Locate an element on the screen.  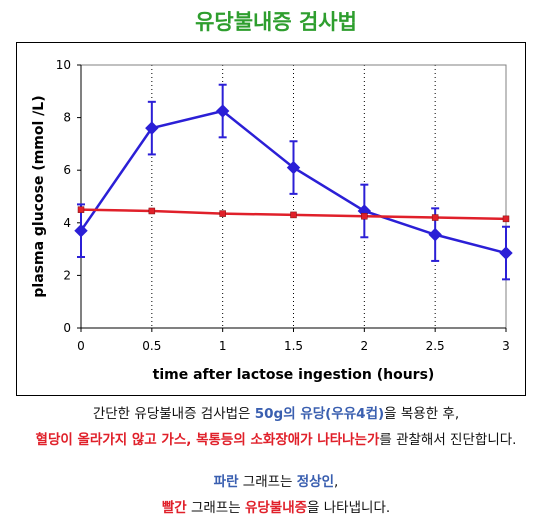
y-tick-label: 0 is located at coordinates (67, 328).